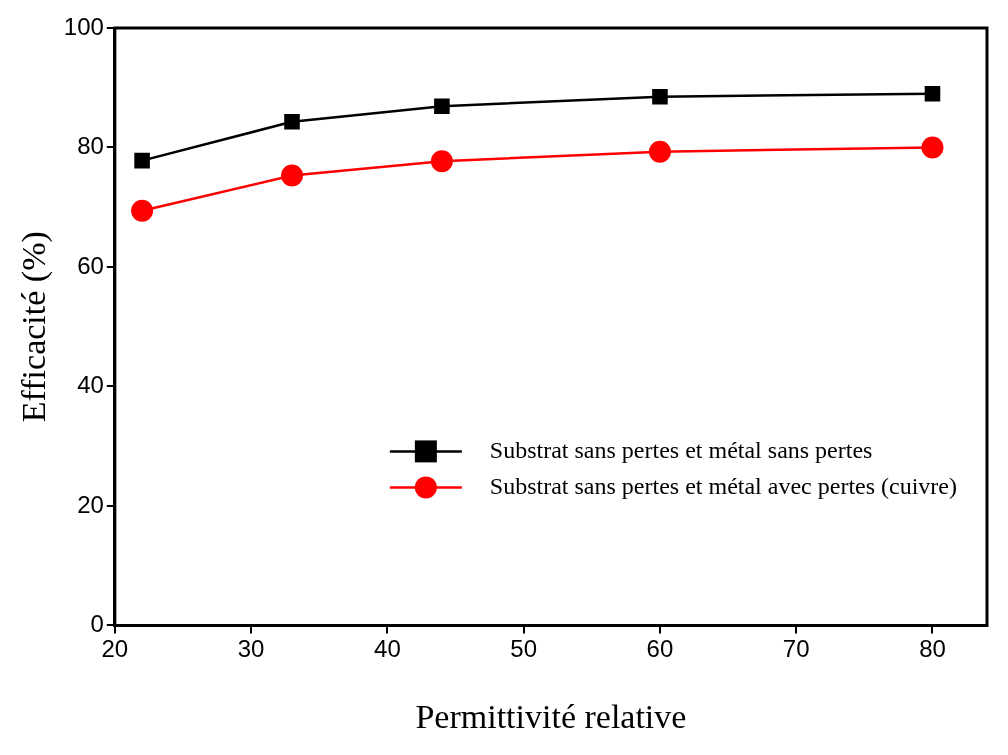 The height and width of the screenshot is (755, 1008). I want to click on y-tick-label: 100, so click(83, 26).